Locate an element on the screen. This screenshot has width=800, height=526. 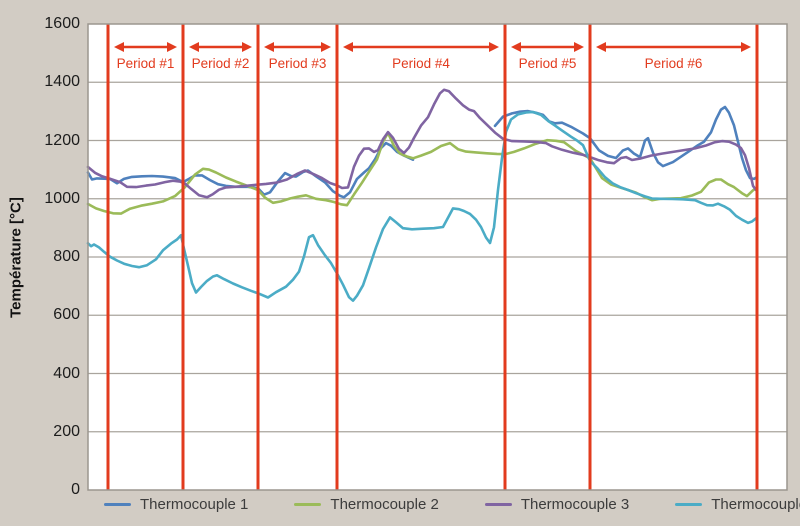
y-tick-label: 1200 is located at coordinates (62, 140).